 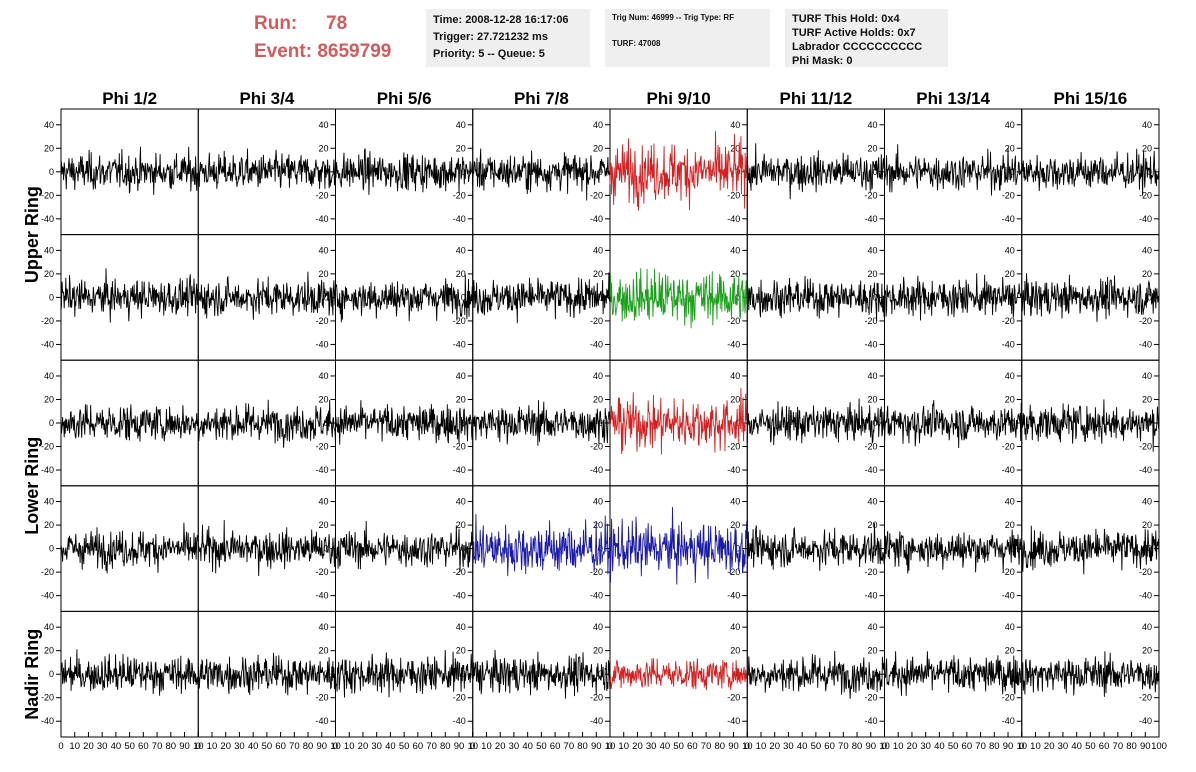 I want to click on priority-line: Priority: 5 -- Queue: 5, so click(x=489, y=54).